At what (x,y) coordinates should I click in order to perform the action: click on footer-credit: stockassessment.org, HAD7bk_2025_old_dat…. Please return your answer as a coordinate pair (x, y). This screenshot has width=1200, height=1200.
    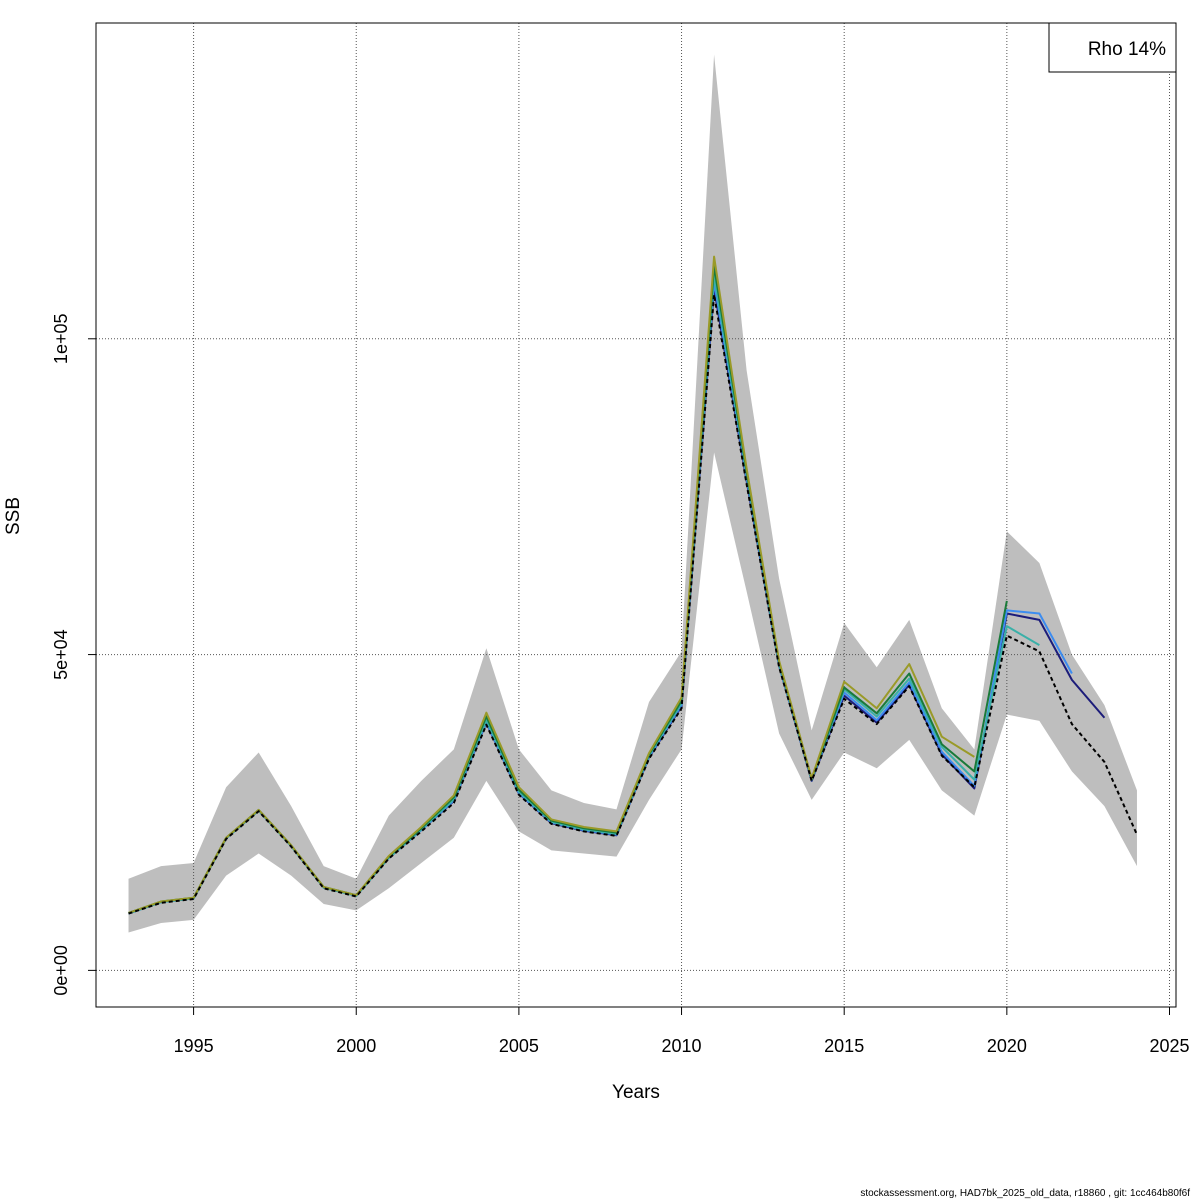
    Looking at the image, I should click on (1025, 1193).